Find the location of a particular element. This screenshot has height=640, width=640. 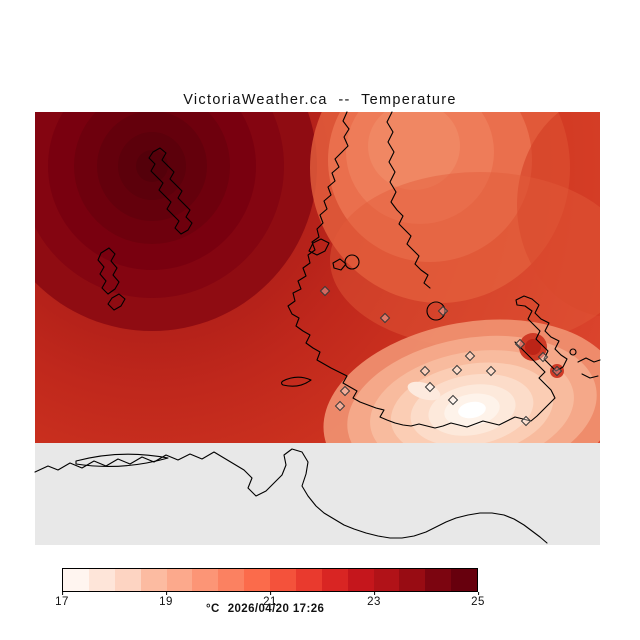

cool-pocket is located at coordinates (424, 391).